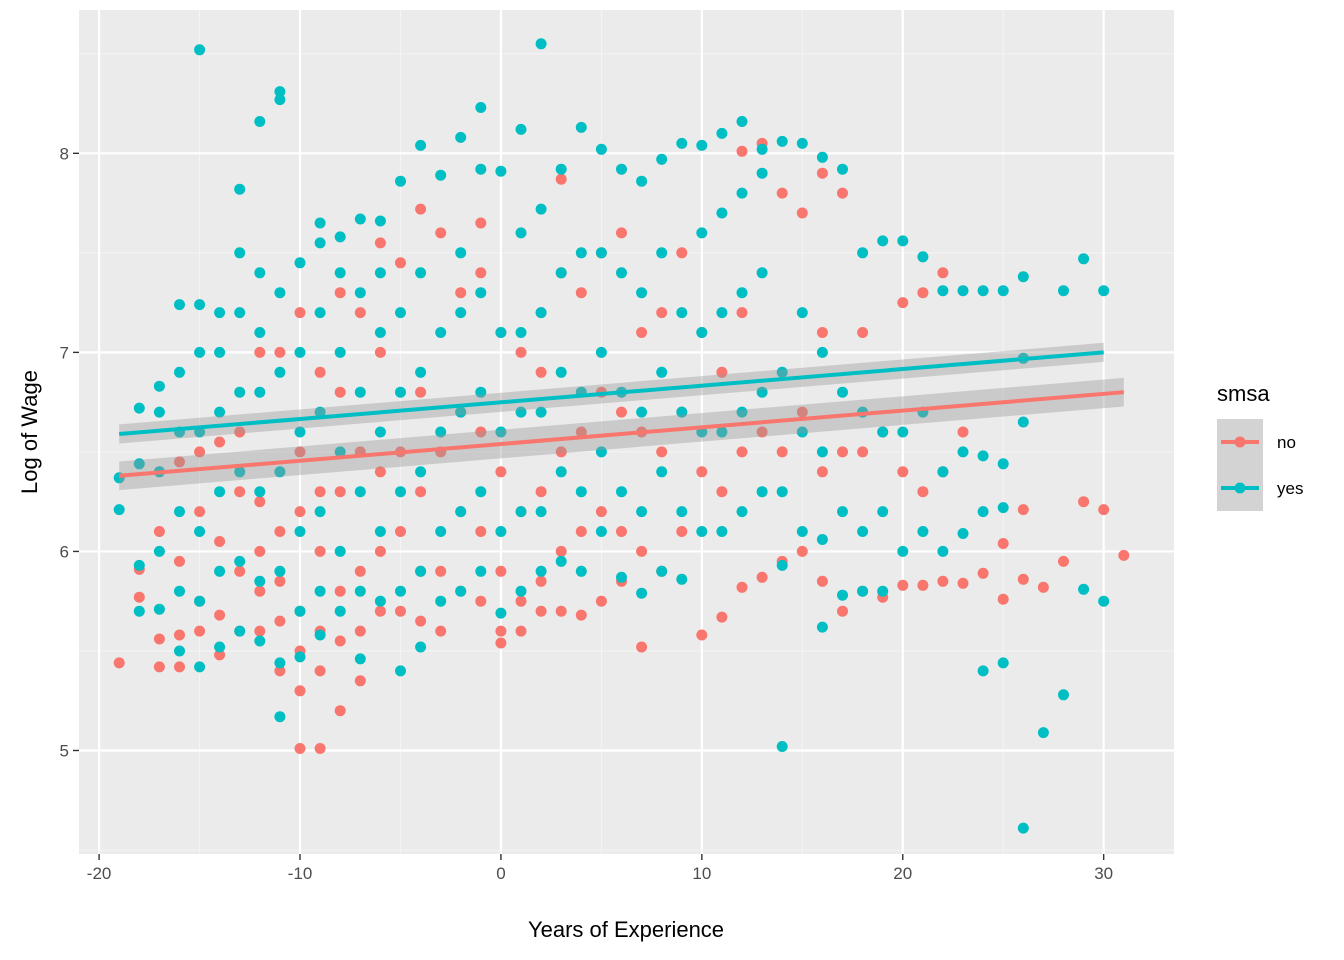  What do you see at coordinates (701, 873) in the screenshot?
I see `x-tick-label: 10` at bounding box center [701, 873].